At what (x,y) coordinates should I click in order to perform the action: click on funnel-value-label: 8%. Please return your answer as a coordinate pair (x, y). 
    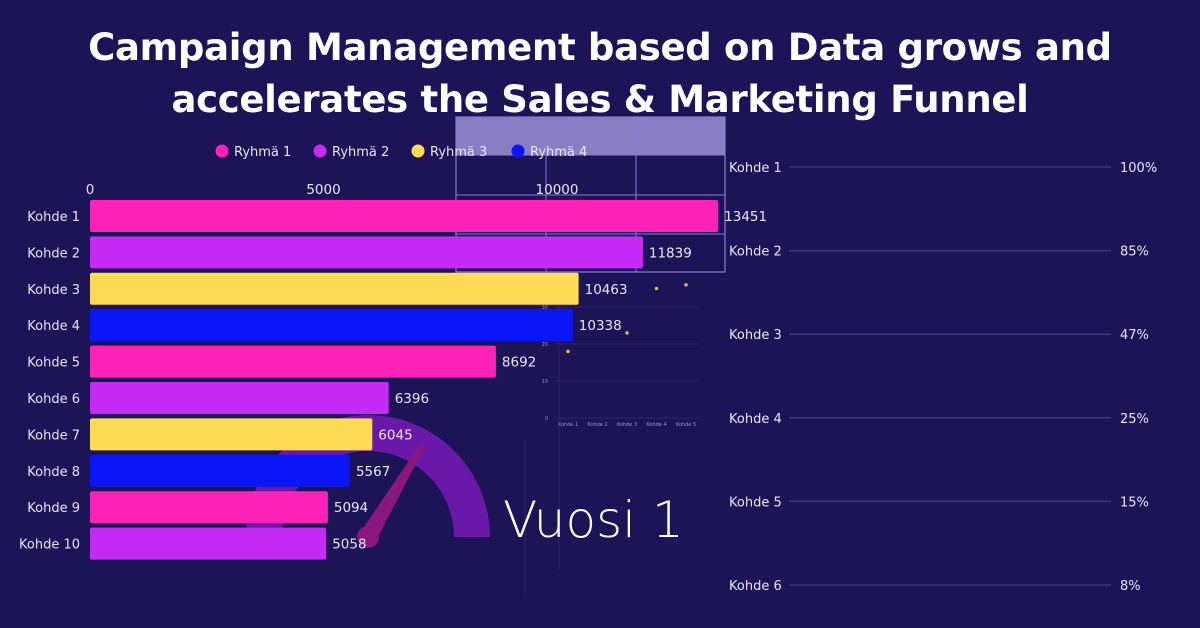
    Looking at the image, I should click on (1130, 586).